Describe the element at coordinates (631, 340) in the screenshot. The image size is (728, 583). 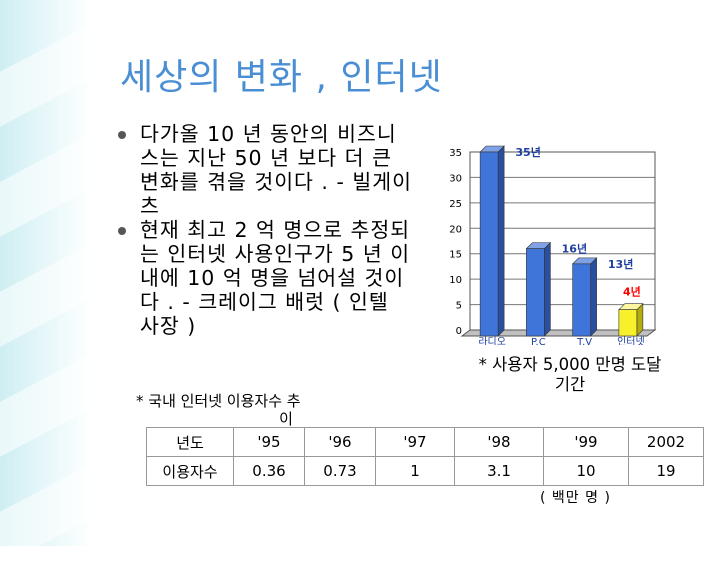
I see `x-tick-label: 인터넷` at that location.